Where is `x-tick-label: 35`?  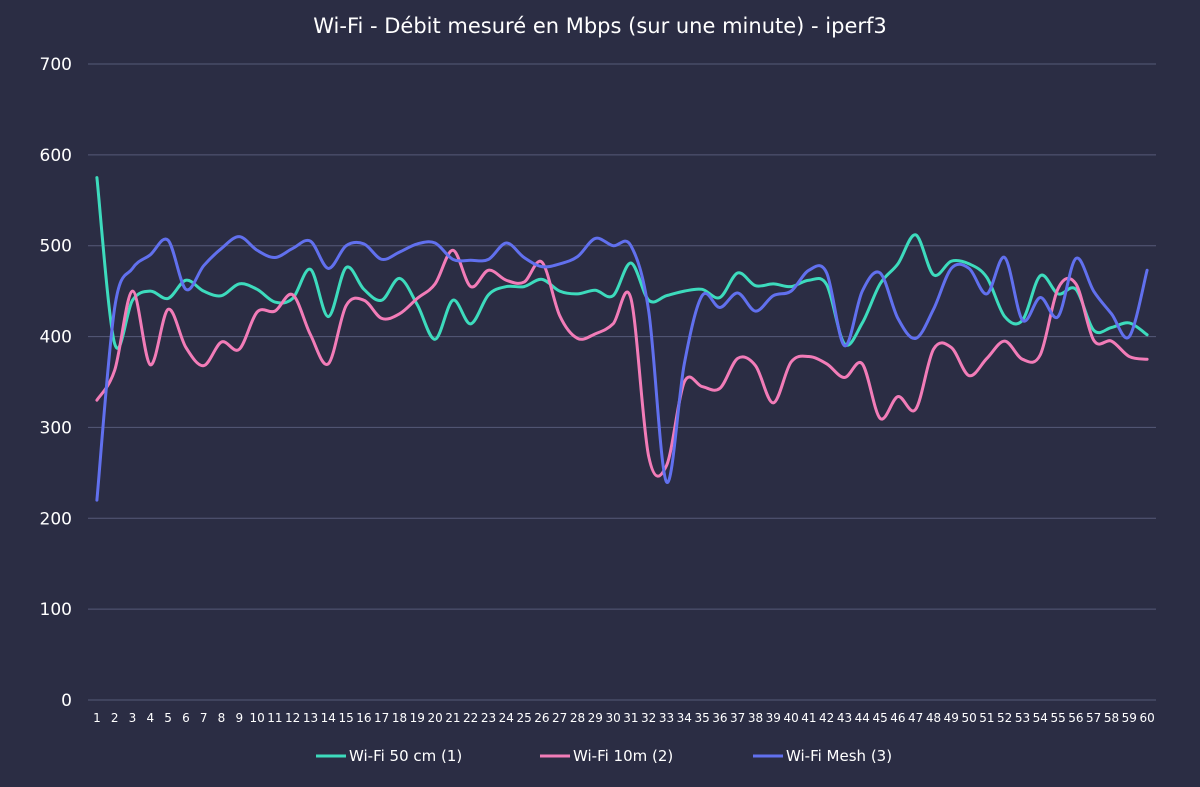
x-tick-label: 35 is located at coordinates (701, 718).